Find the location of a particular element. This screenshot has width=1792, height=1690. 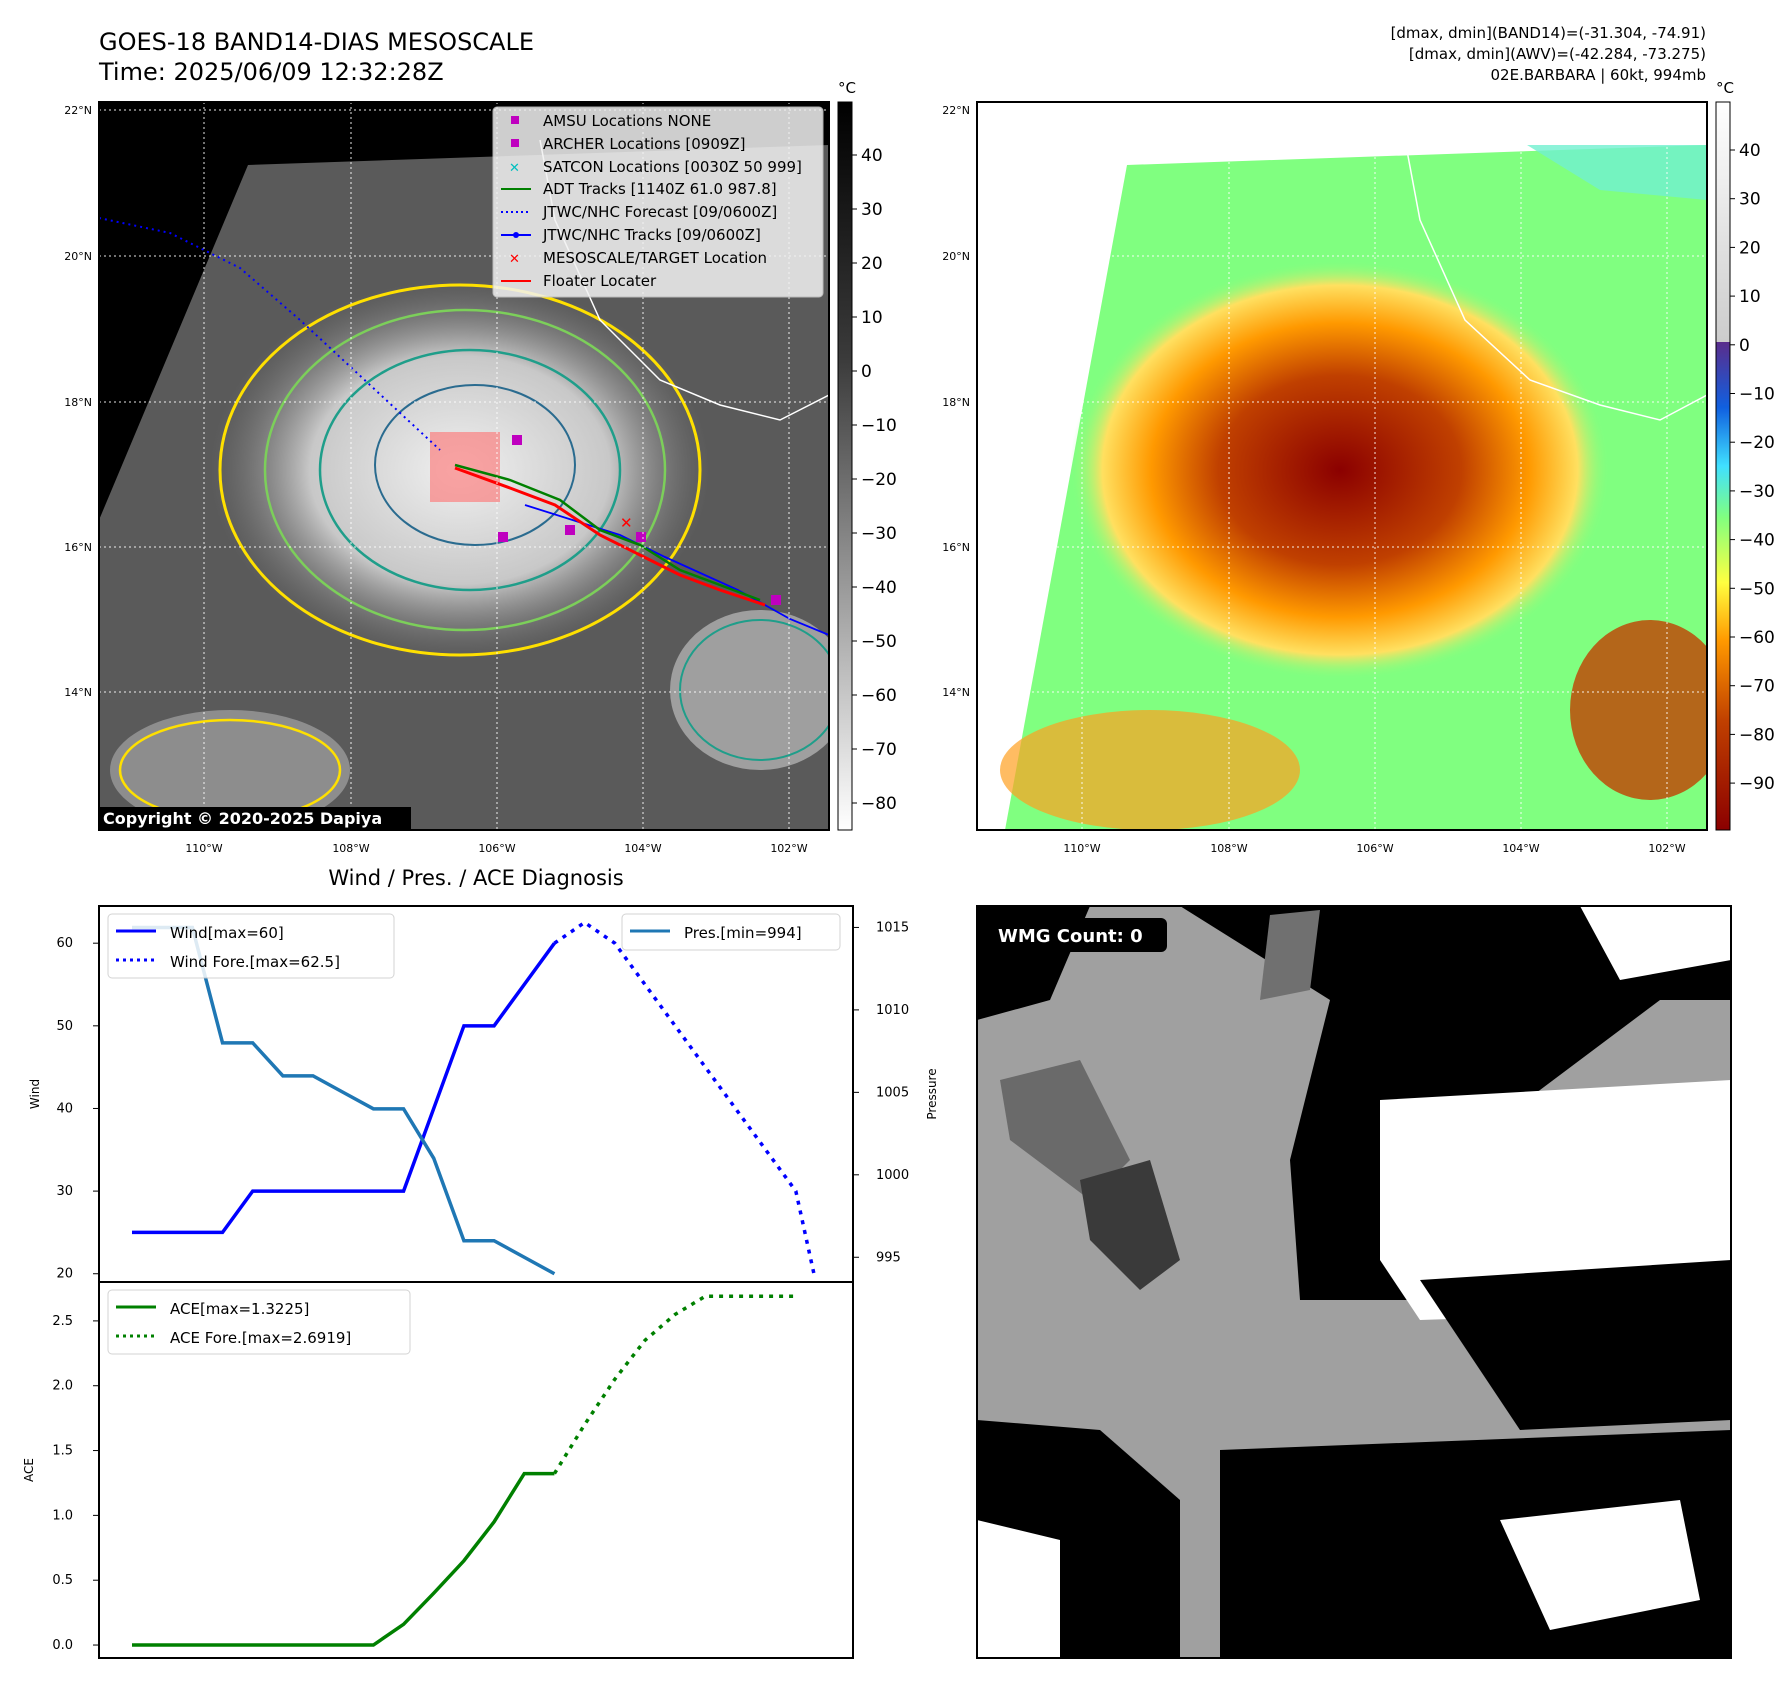

copyright: Copyright © 2020-2025 Dapiya is located at coordinates (242, 818).